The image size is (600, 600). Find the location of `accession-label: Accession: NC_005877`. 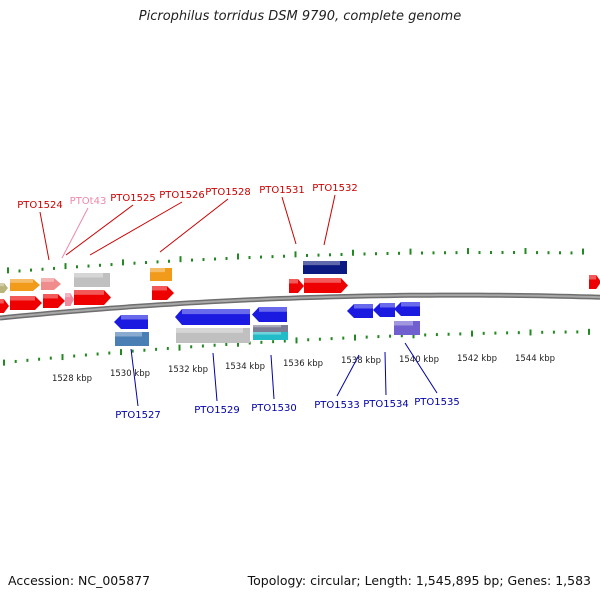

accession-label: Accession: NC_005877 is located at coordinates (79, 580).